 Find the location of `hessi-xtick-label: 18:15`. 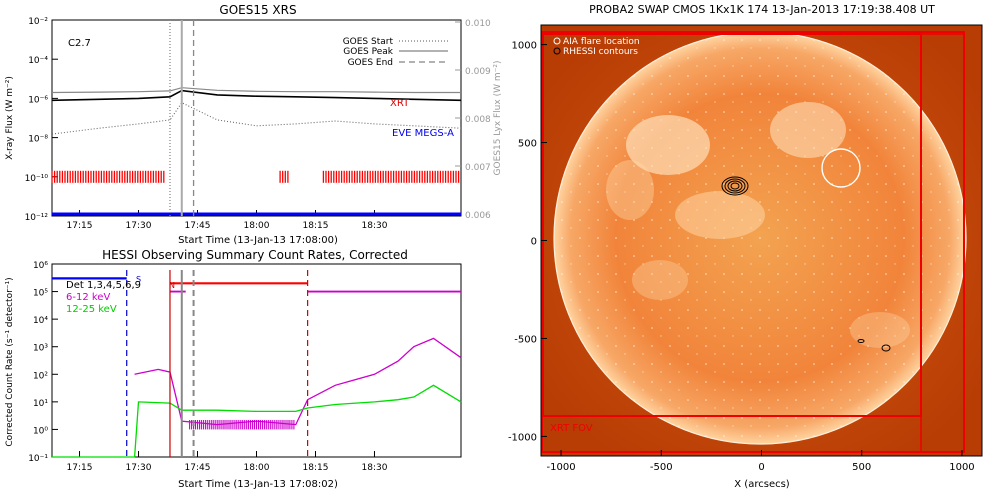

hessi-xtick-label: 18:15 is located at coordinates (316, 468).